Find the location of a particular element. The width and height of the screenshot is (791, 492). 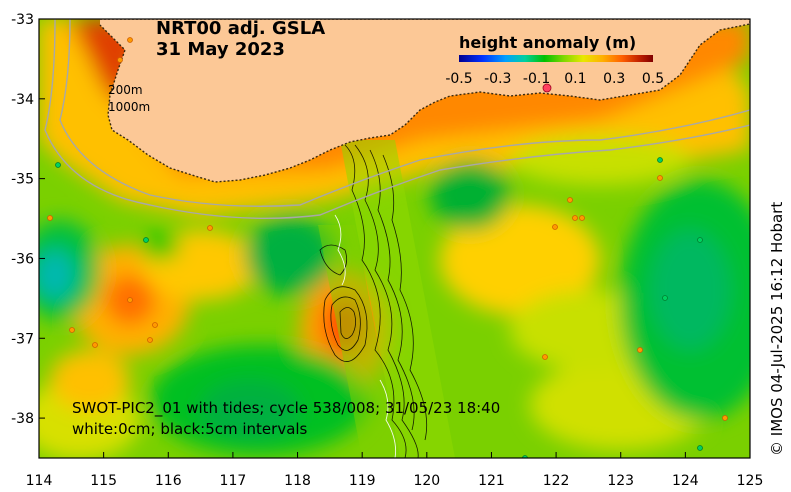

y-tick-label: -37 is located at coordinates (22, 339).